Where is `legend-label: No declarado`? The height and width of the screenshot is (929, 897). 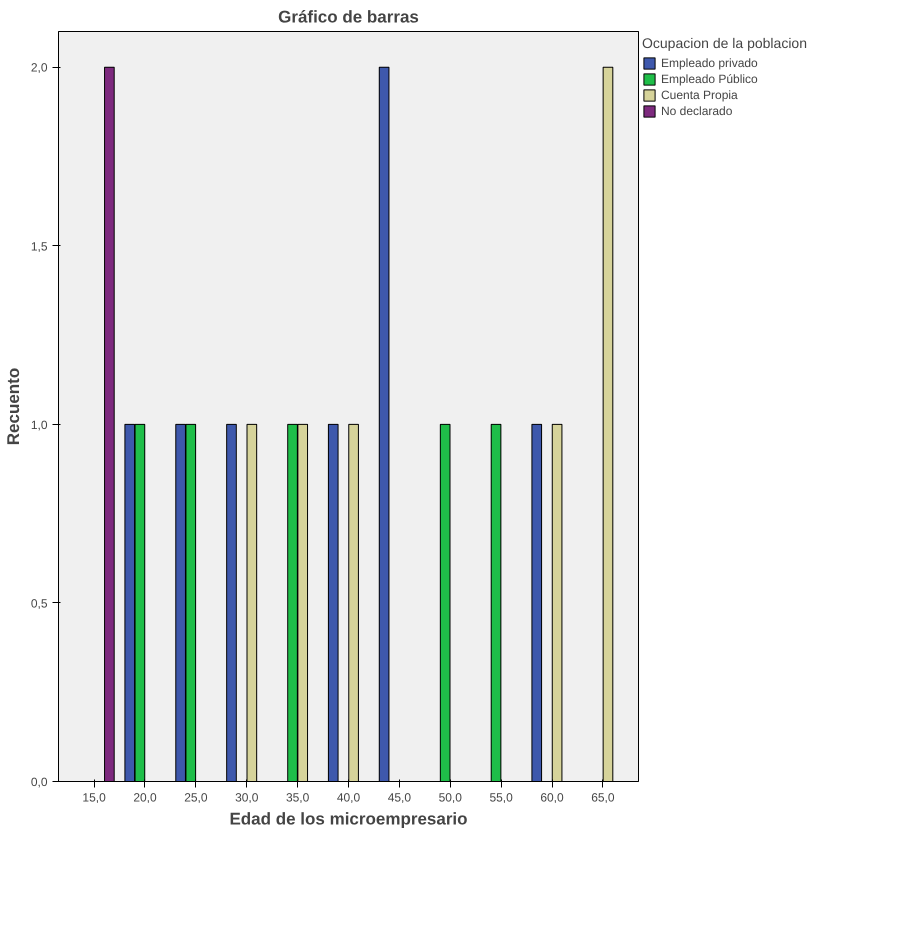 legend-label: No declarado is located at coordinates (696, 111).